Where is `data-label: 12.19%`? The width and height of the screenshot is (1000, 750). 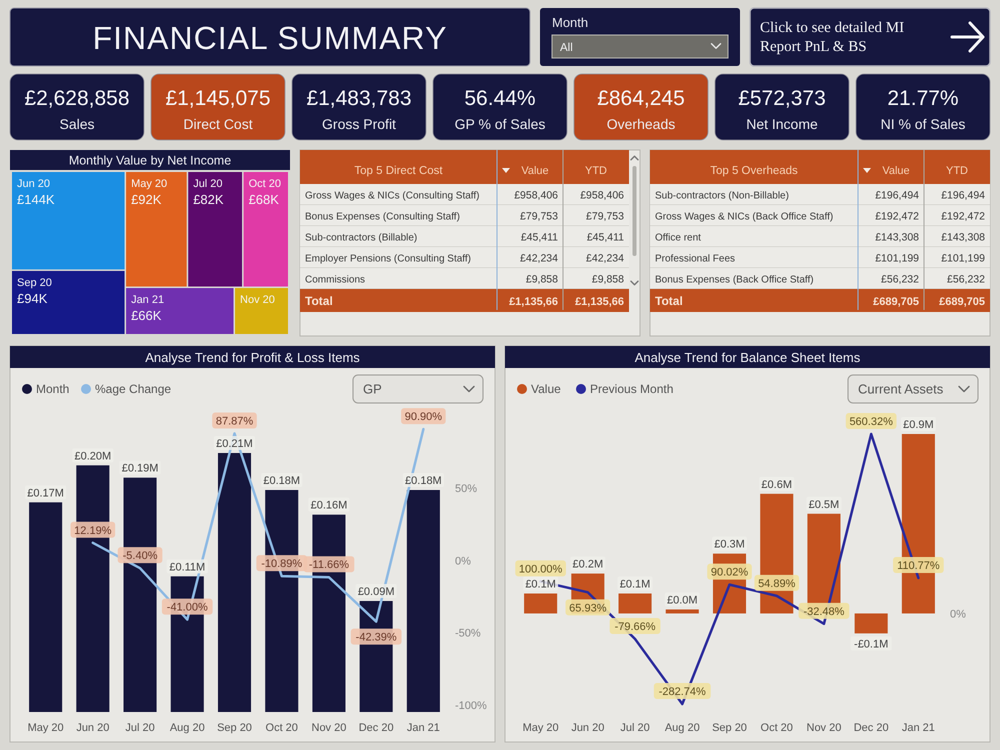
data-label: 12.19% is located at coordinates (93, 530).